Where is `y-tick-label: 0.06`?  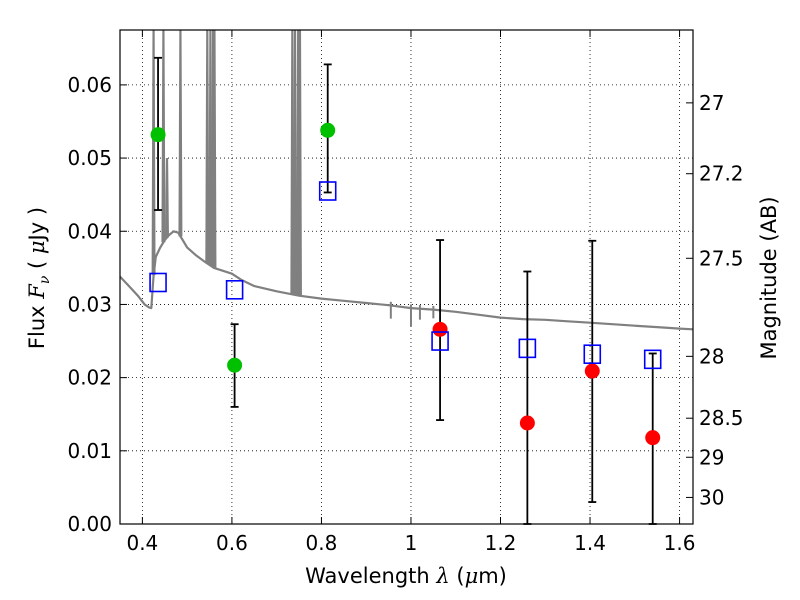 y-tick-label: 0.06 is located at coordinates (89, 85).